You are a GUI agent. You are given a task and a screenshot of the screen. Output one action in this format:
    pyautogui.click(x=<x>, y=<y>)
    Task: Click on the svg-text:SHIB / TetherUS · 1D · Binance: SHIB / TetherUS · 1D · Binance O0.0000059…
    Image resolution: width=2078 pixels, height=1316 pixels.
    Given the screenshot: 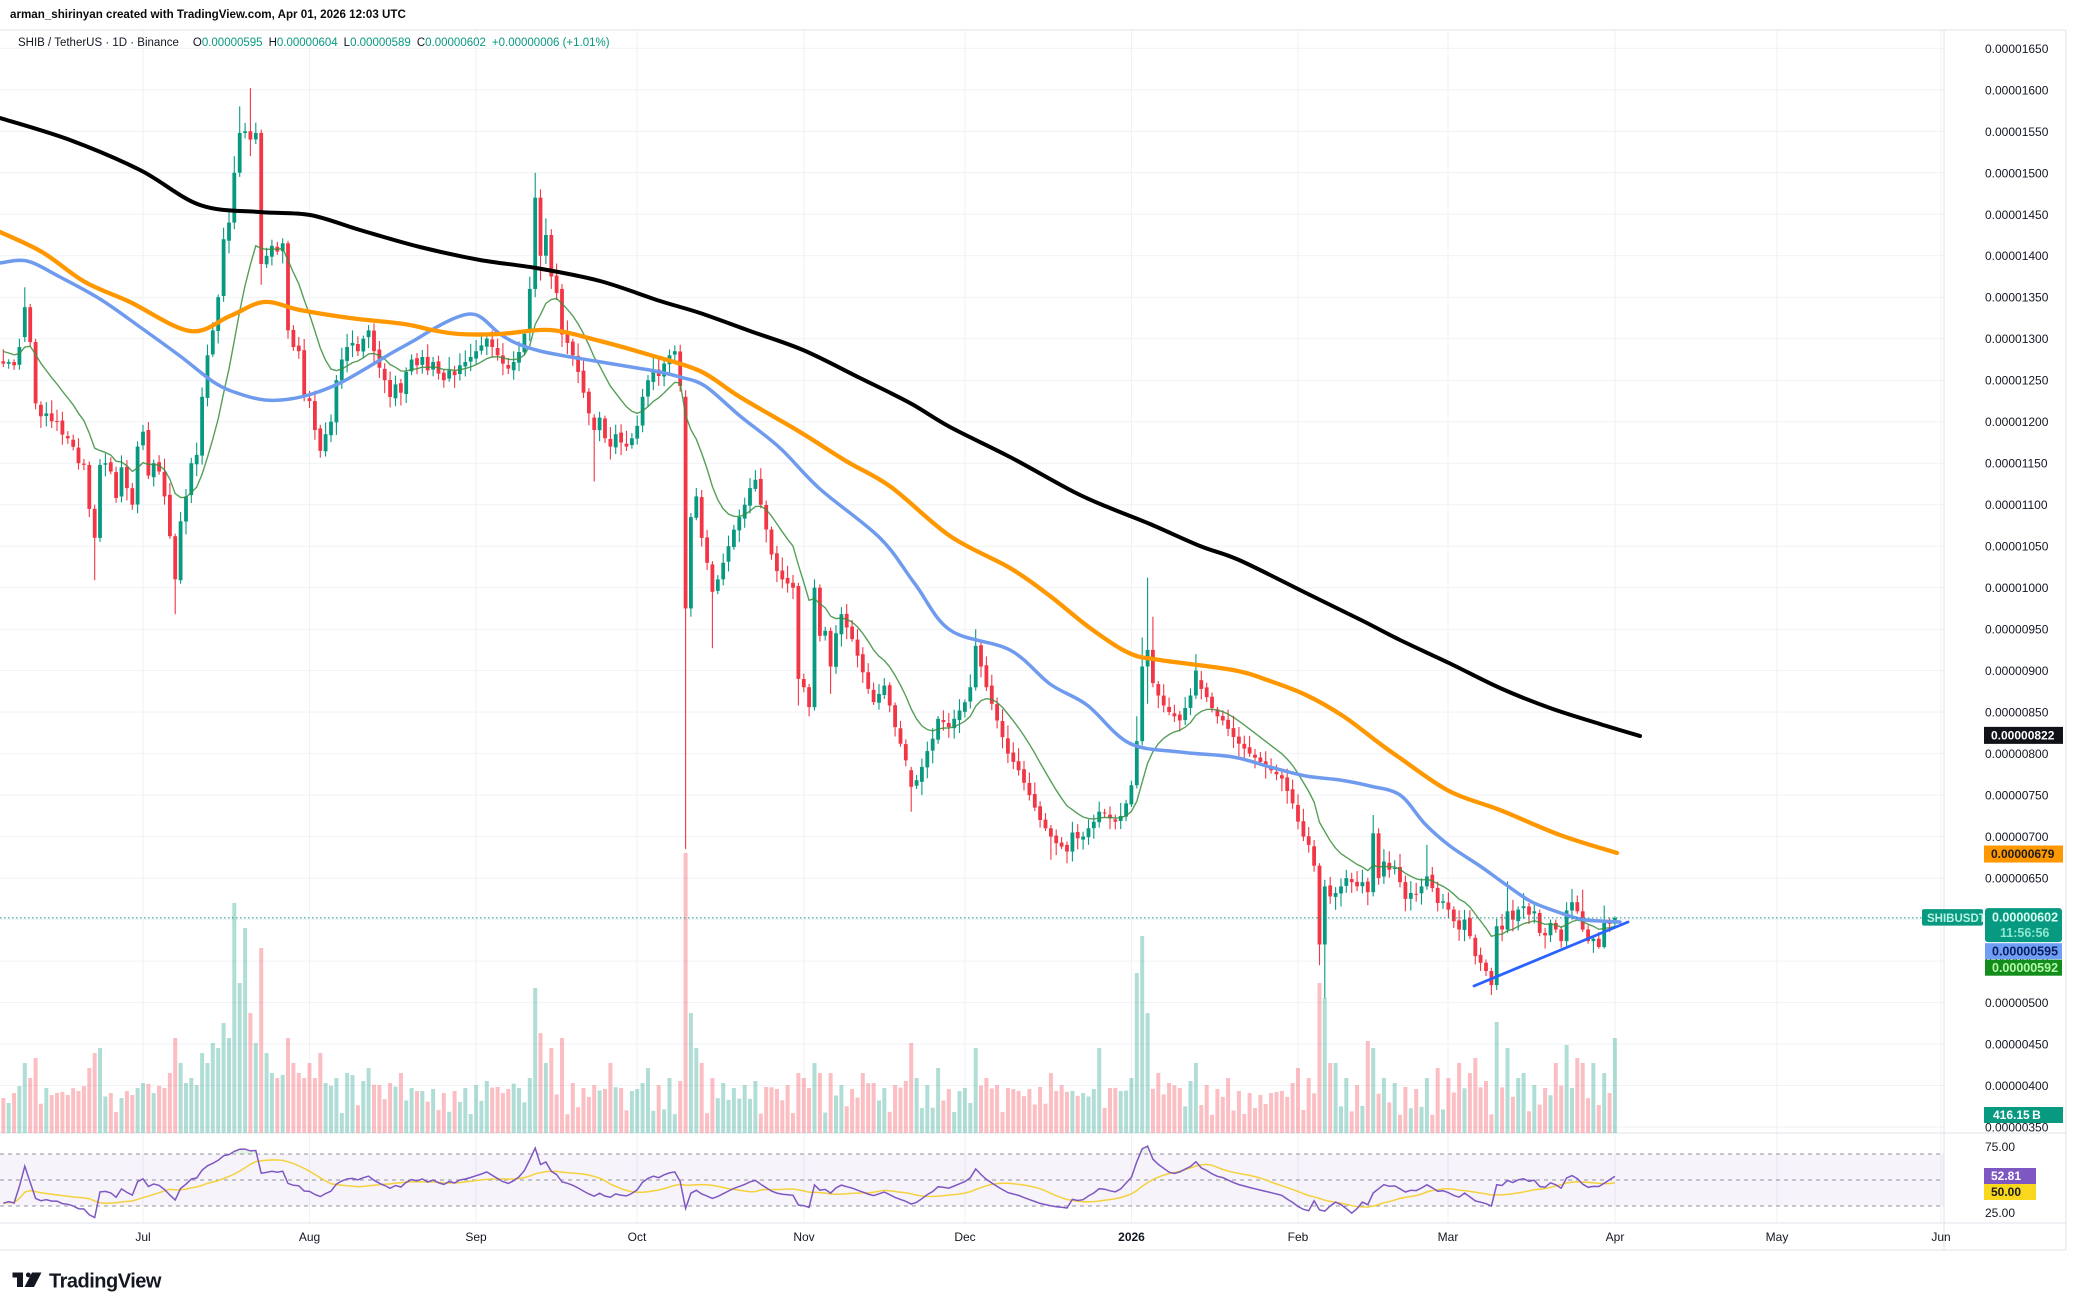 What is the action you would take?
    pyautogui.click(x=314, y=43)
    